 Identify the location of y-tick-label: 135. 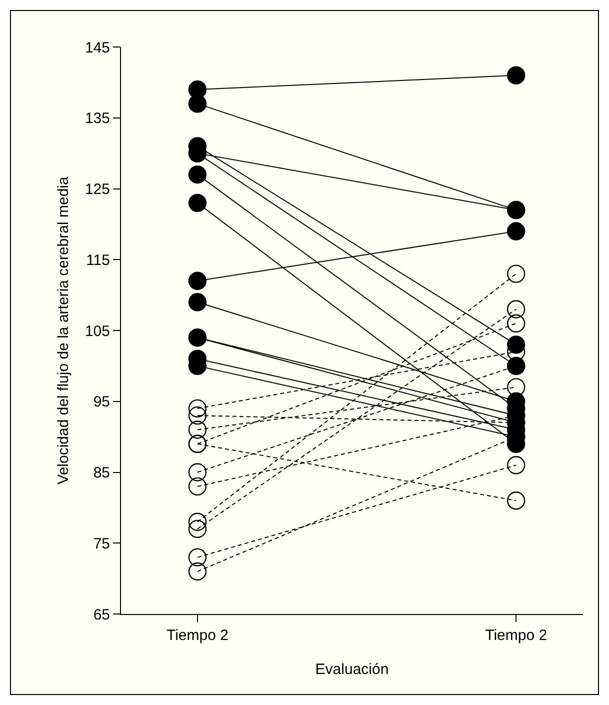
(97, 119).